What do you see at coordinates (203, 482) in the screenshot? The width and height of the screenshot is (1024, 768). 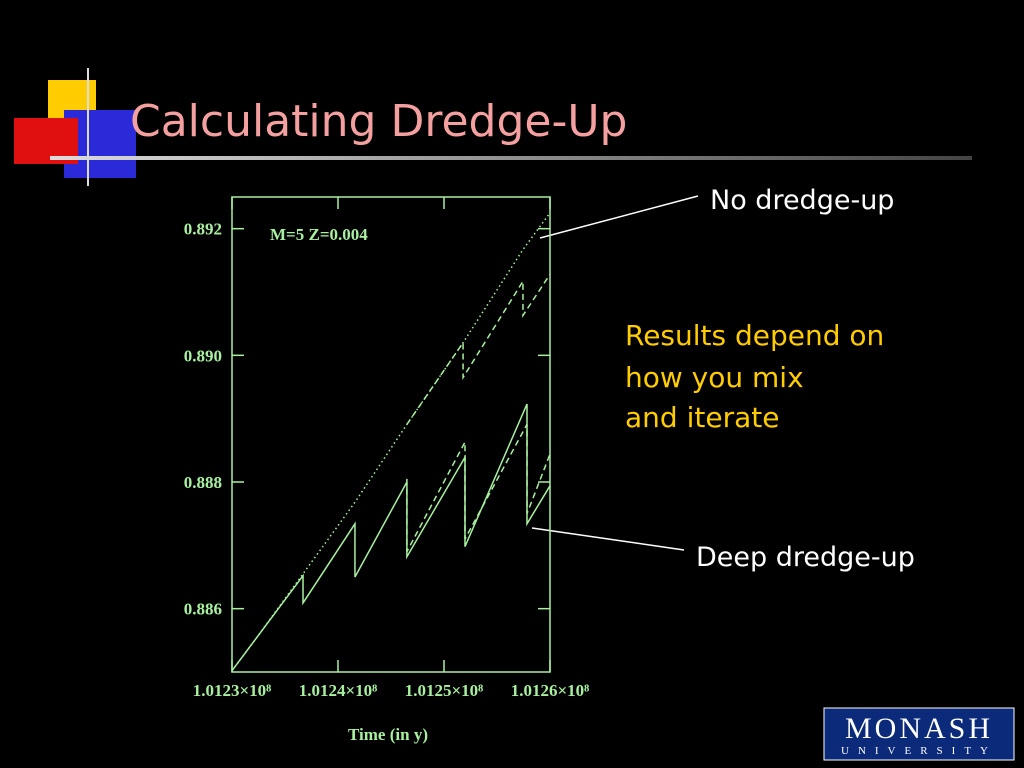 I see `y-tick-label: 0.888` at bounding box center [203, 482].